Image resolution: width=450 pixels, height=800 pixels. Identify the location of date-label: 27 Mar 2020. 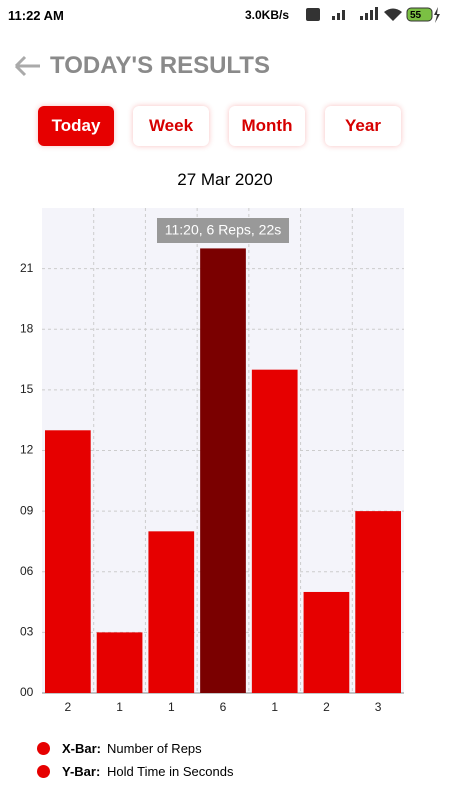
(225, 179).